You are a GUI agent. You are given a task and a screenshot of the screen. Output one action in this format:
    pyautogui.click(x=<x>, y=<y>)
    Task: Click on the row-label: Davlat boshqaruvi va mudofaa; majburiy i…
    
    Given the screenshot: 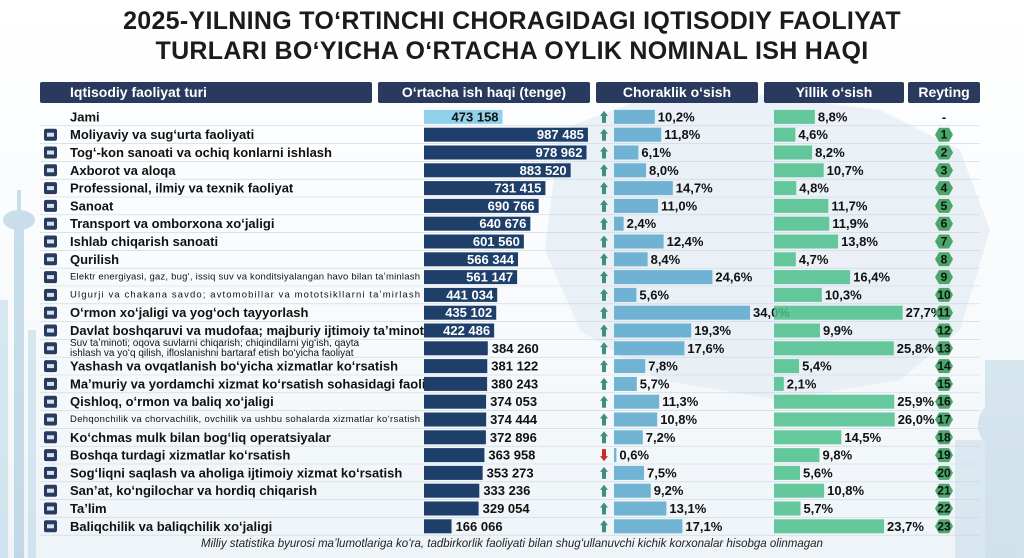 What is the action you would take?
    pyautogui.click(x=247, y=330)
    